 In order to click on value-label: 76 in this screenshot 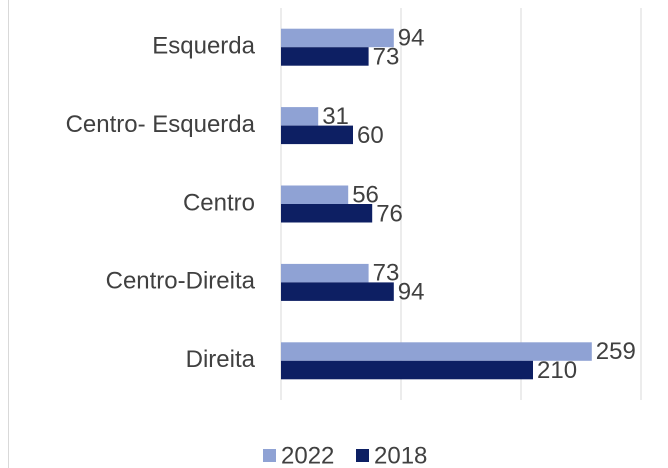, I will do `click(389, 213)`.